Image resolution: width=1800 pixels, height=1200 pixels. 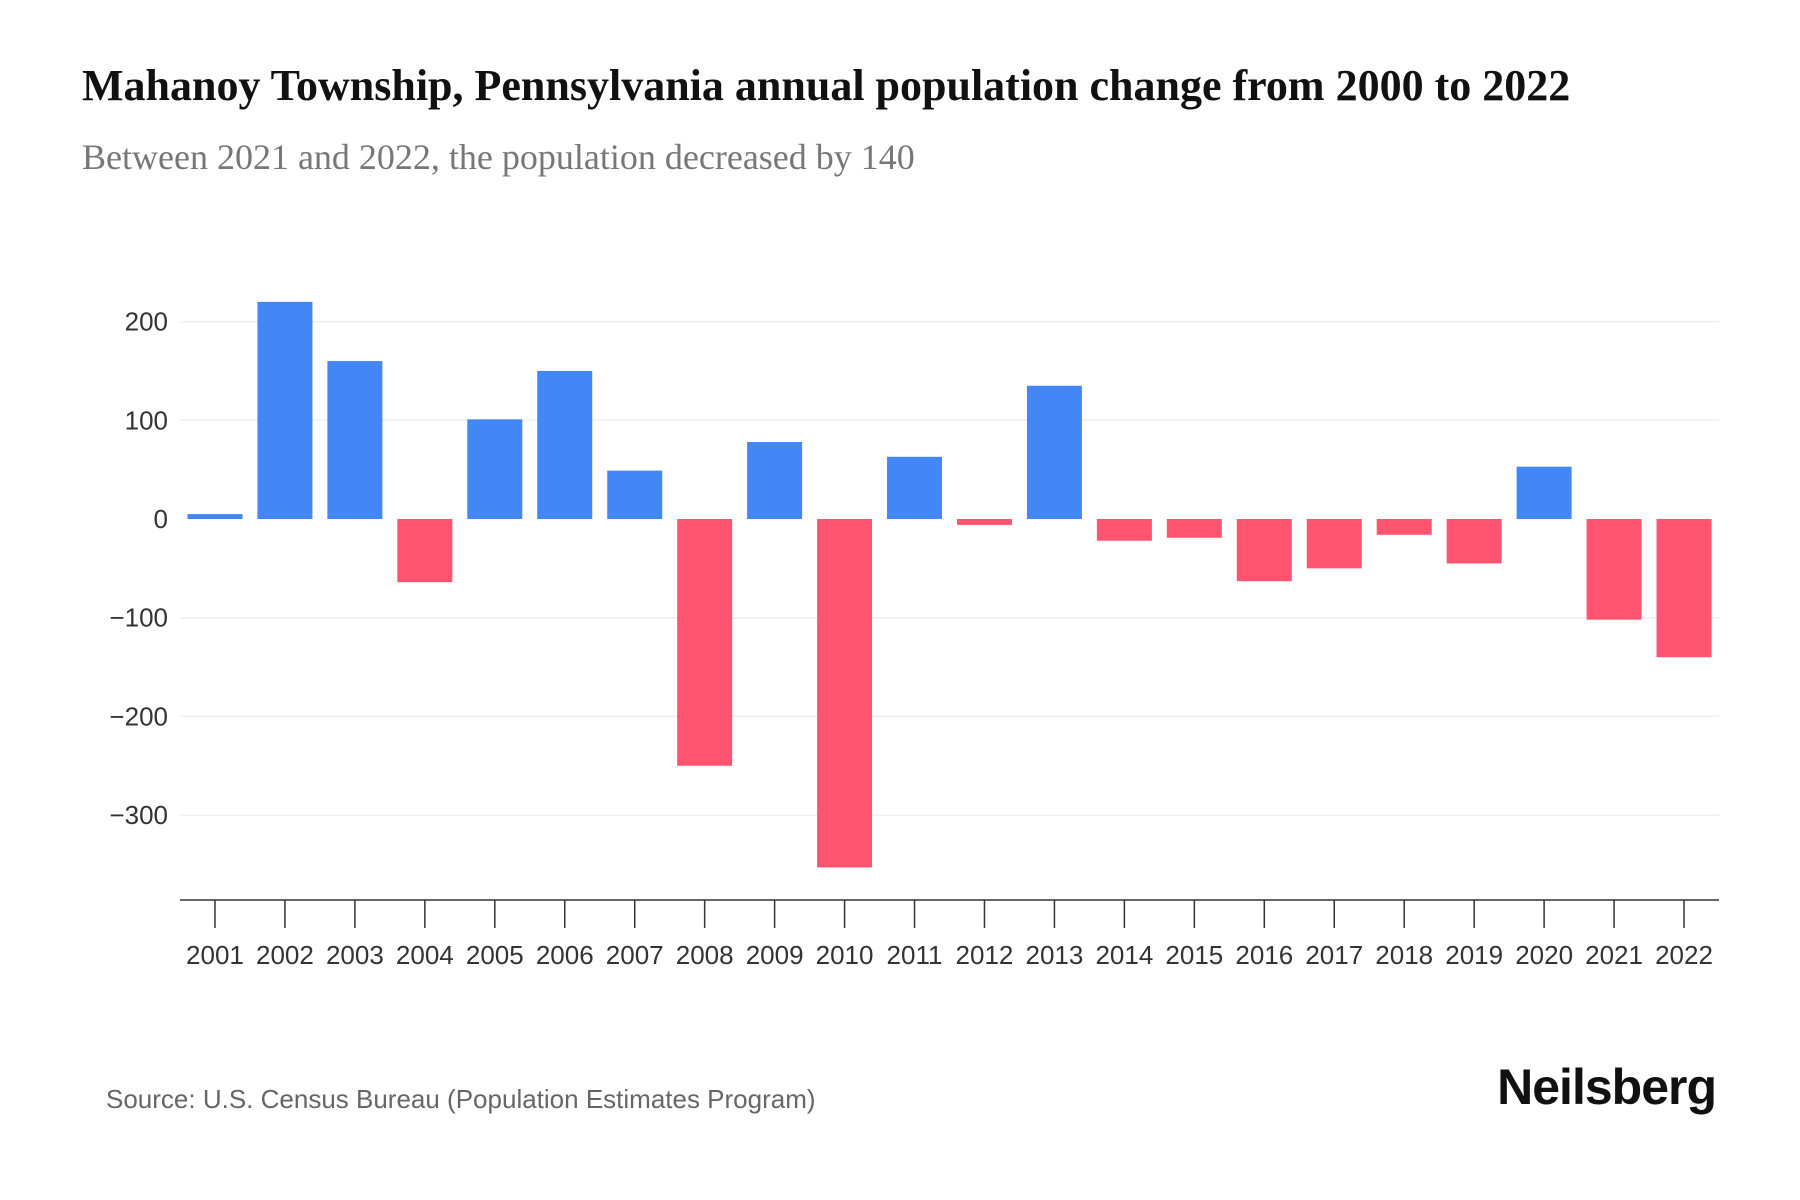 I want to click on bar-2011, so click(x=915, y=487).